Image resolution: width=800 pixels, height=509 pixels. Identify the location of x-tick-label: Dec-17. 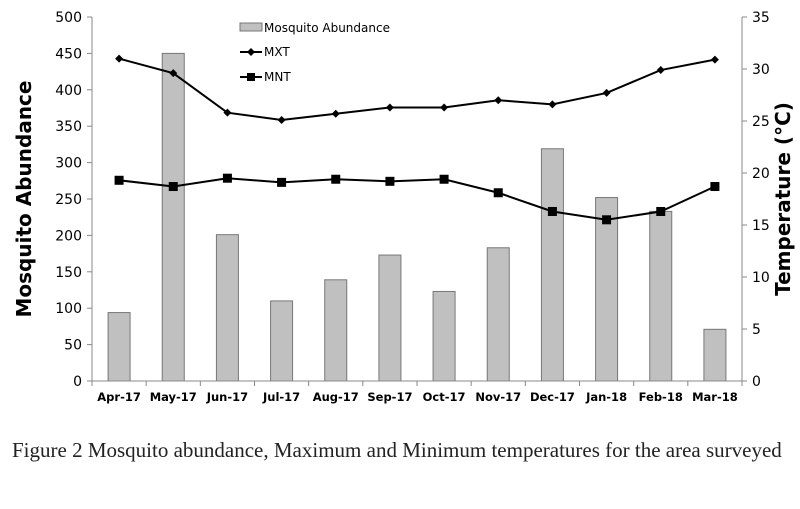
(552, 397).